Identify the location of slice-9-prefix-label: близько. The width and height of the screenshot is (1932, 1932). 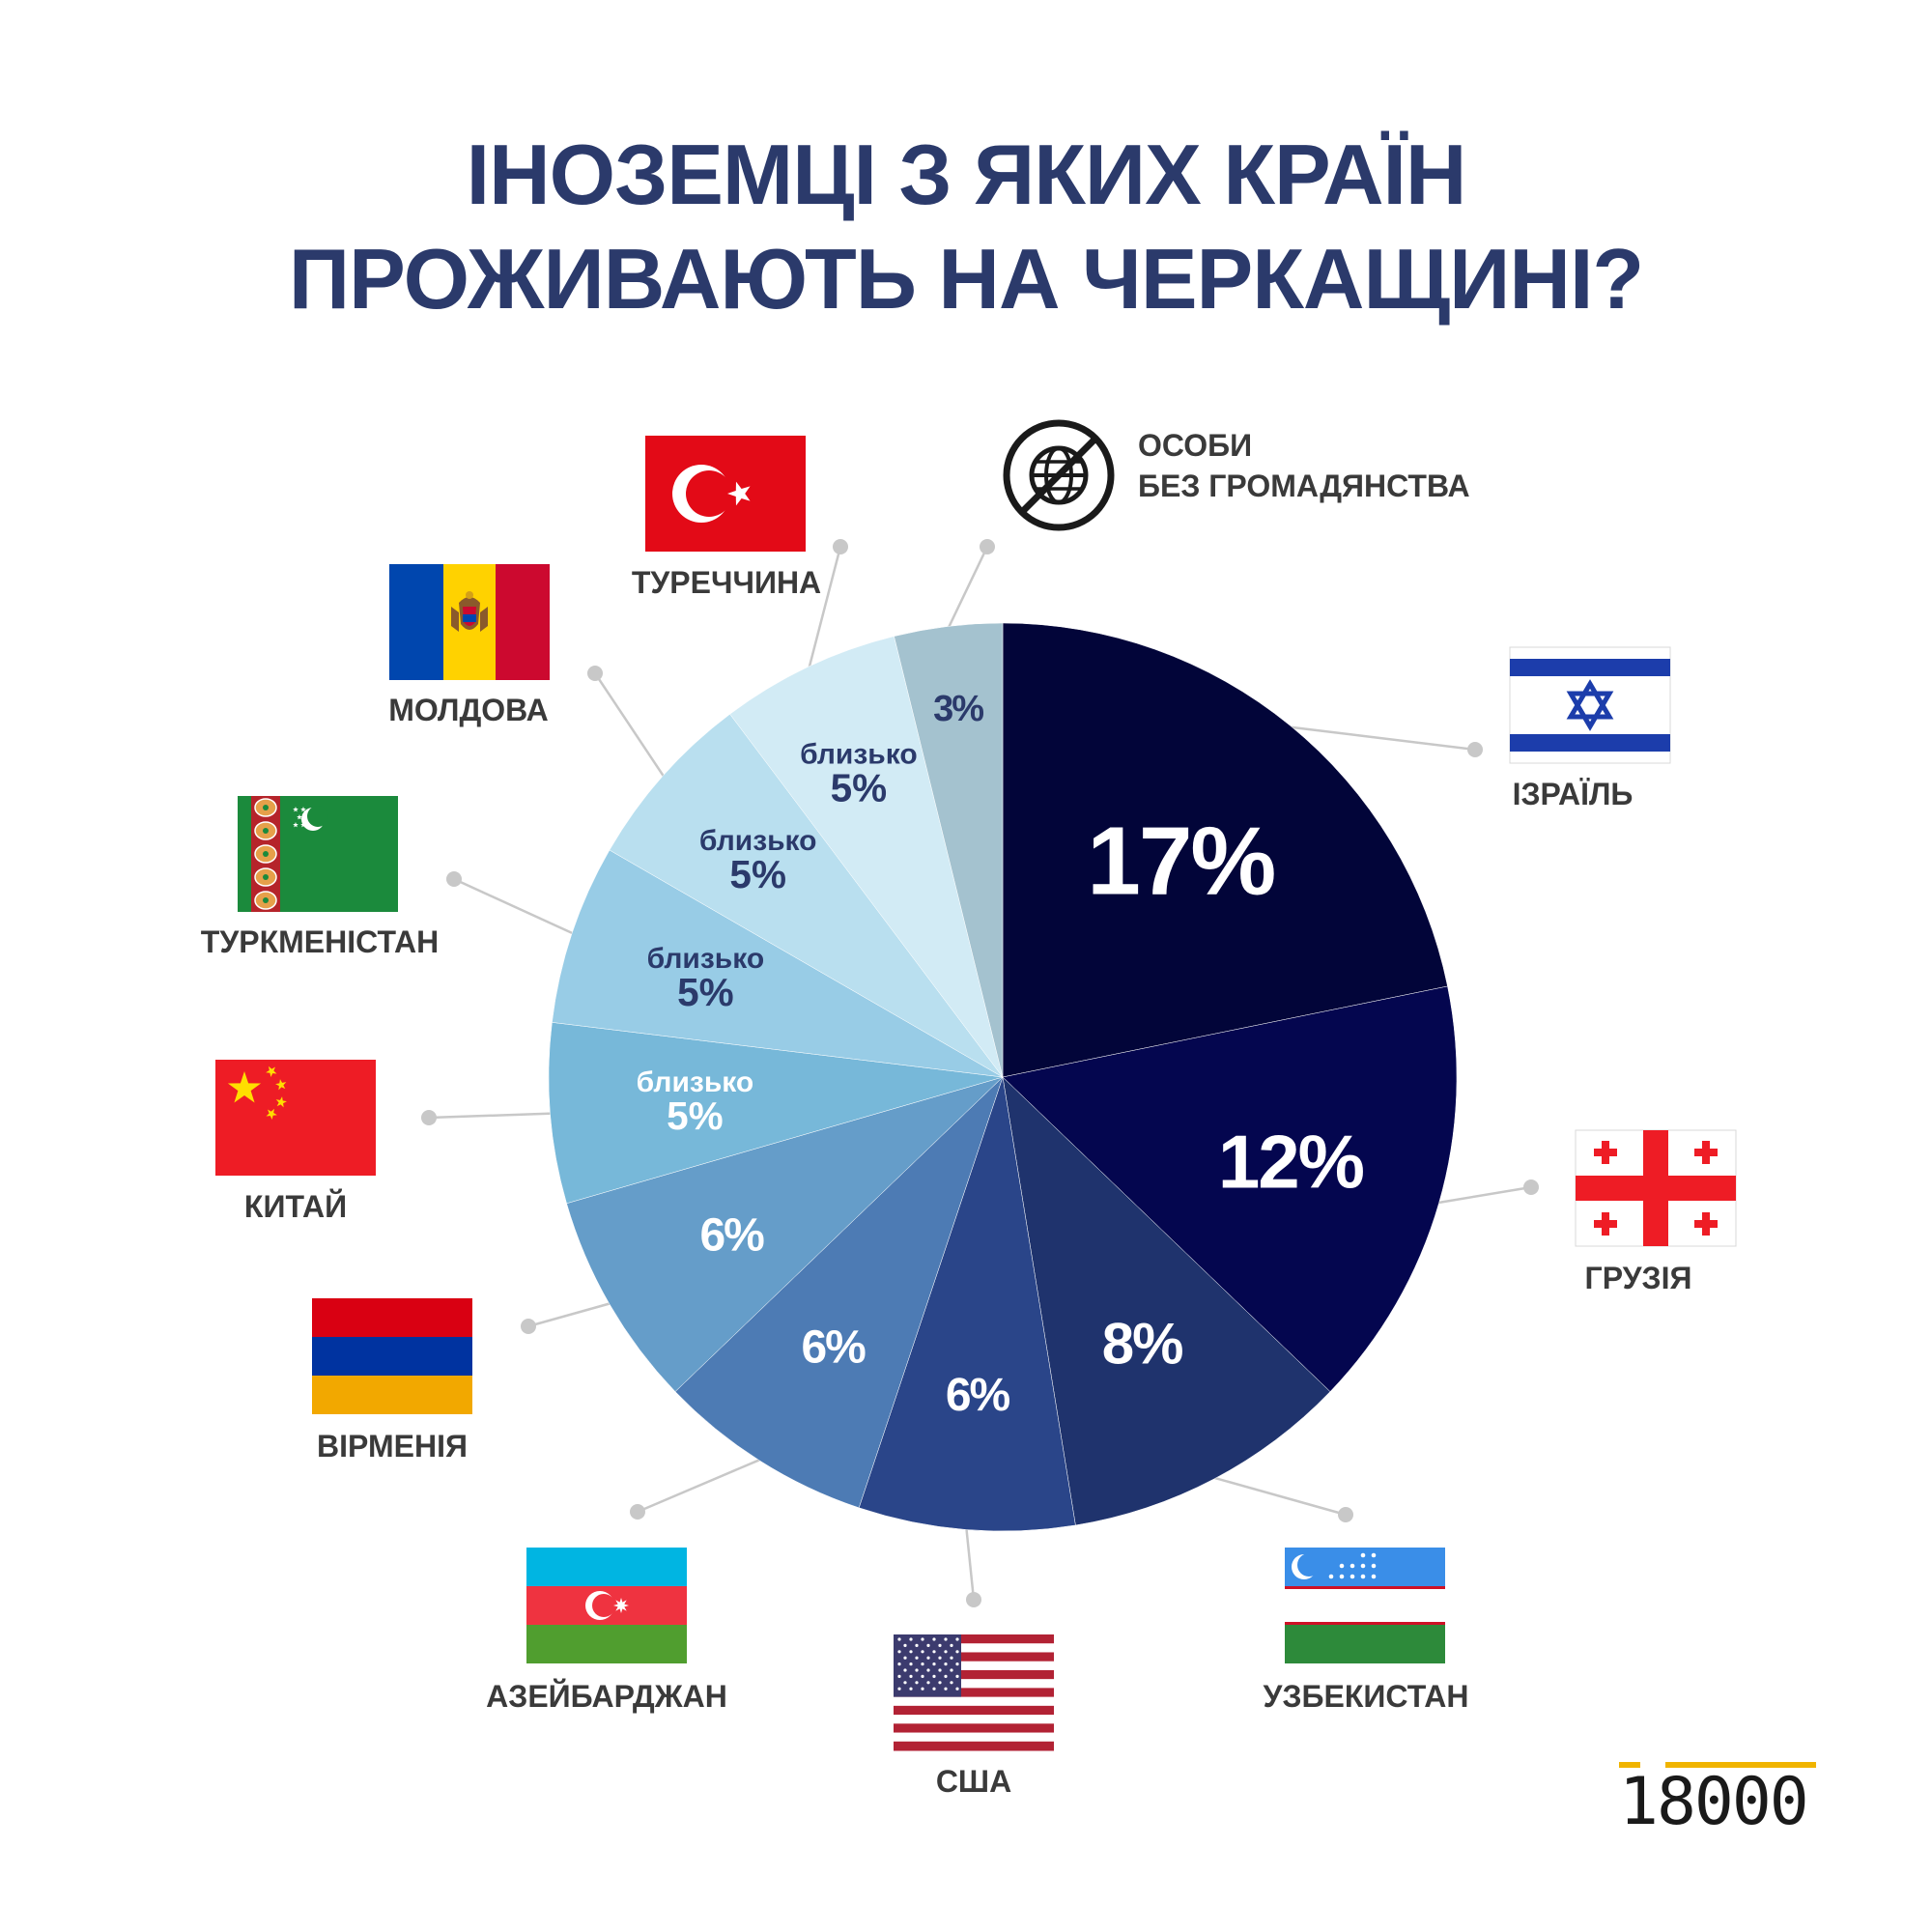
(758, 841).